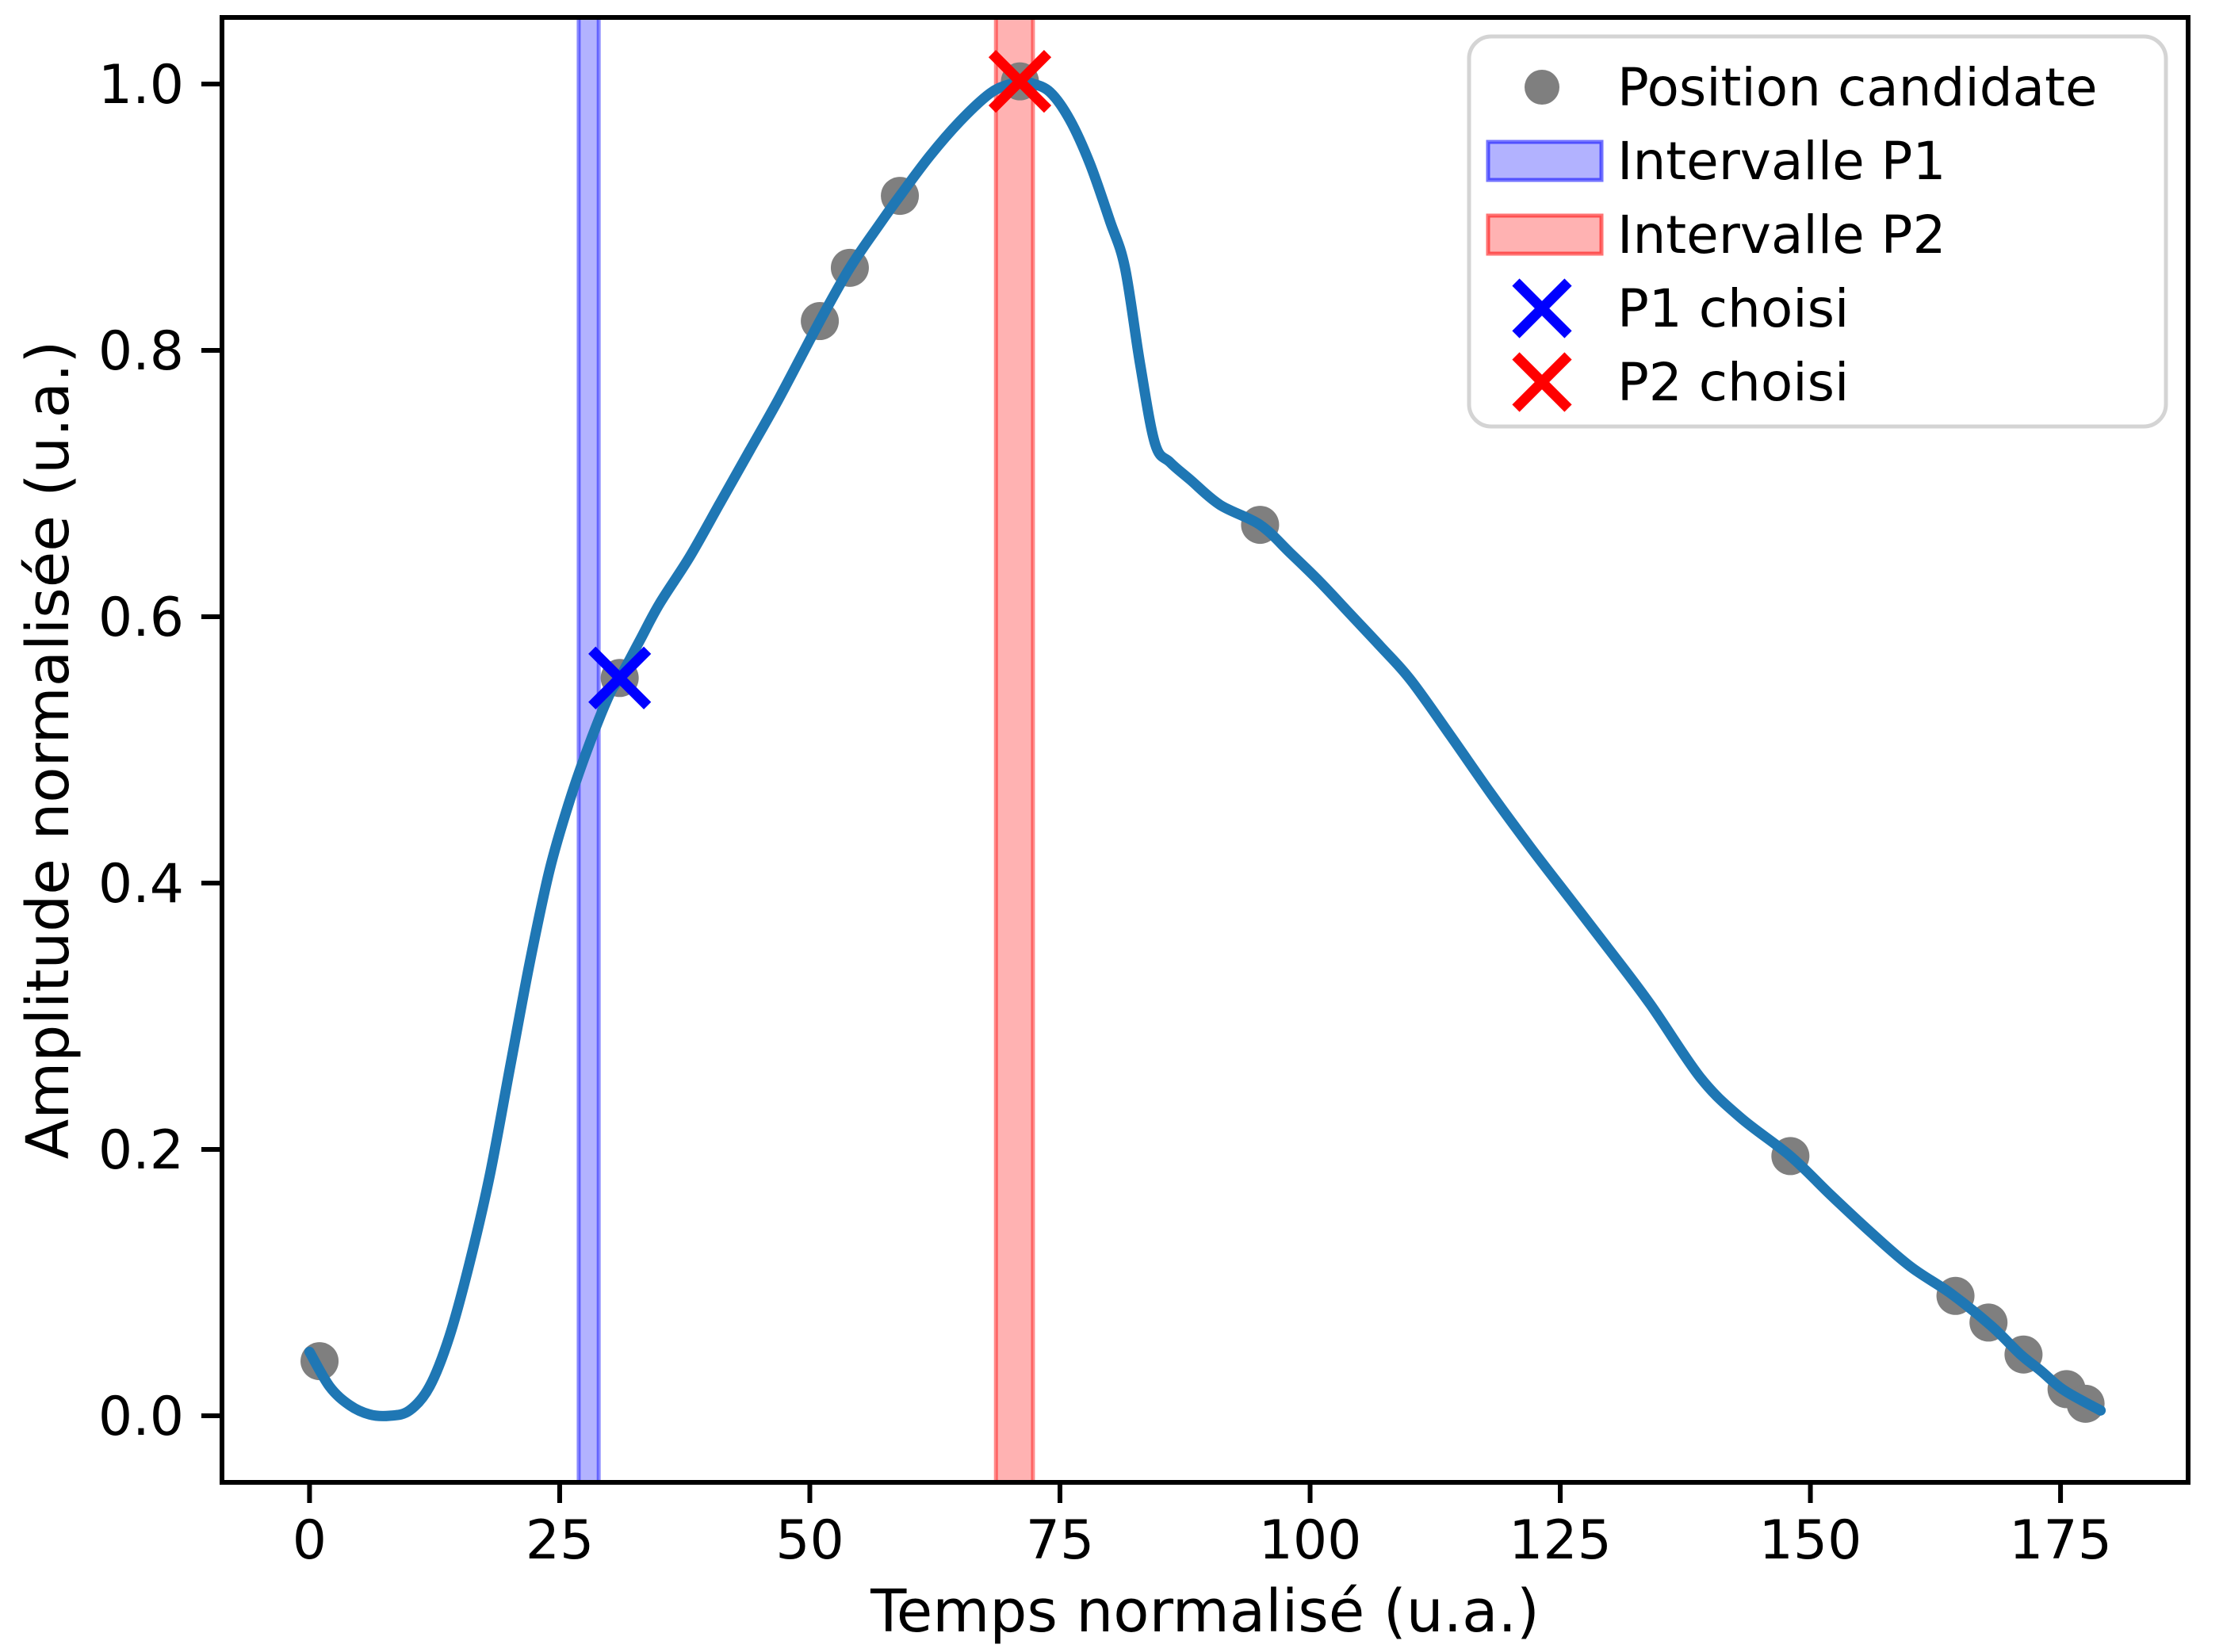 This screenshot has width=2223, height=1652. Describe the element at coordinates (1857, 87) in the screenshot. I see `legend-label-1: Position candidate` at that location.